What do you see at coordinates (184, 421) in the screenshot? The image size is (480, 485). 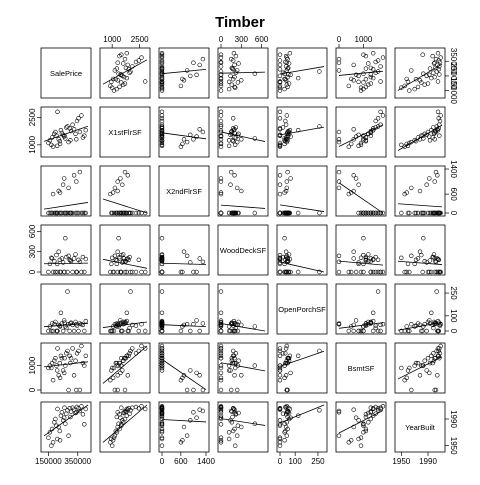 I see `regression-line-YearBuilt-vs-X2ndFlrSF` at bounding box center [184, 421].